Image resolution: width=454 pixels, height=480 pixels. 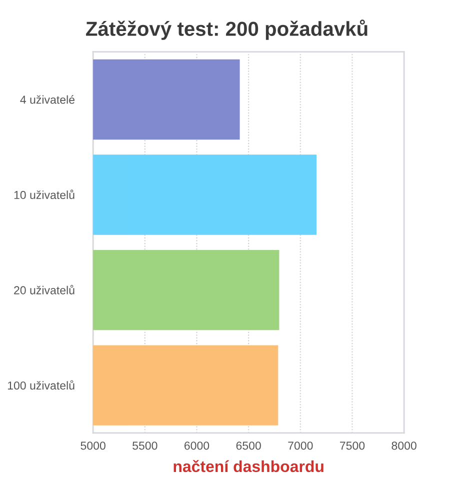 I want to click on x-tick-label: 5000, so click(x=93, y=446).